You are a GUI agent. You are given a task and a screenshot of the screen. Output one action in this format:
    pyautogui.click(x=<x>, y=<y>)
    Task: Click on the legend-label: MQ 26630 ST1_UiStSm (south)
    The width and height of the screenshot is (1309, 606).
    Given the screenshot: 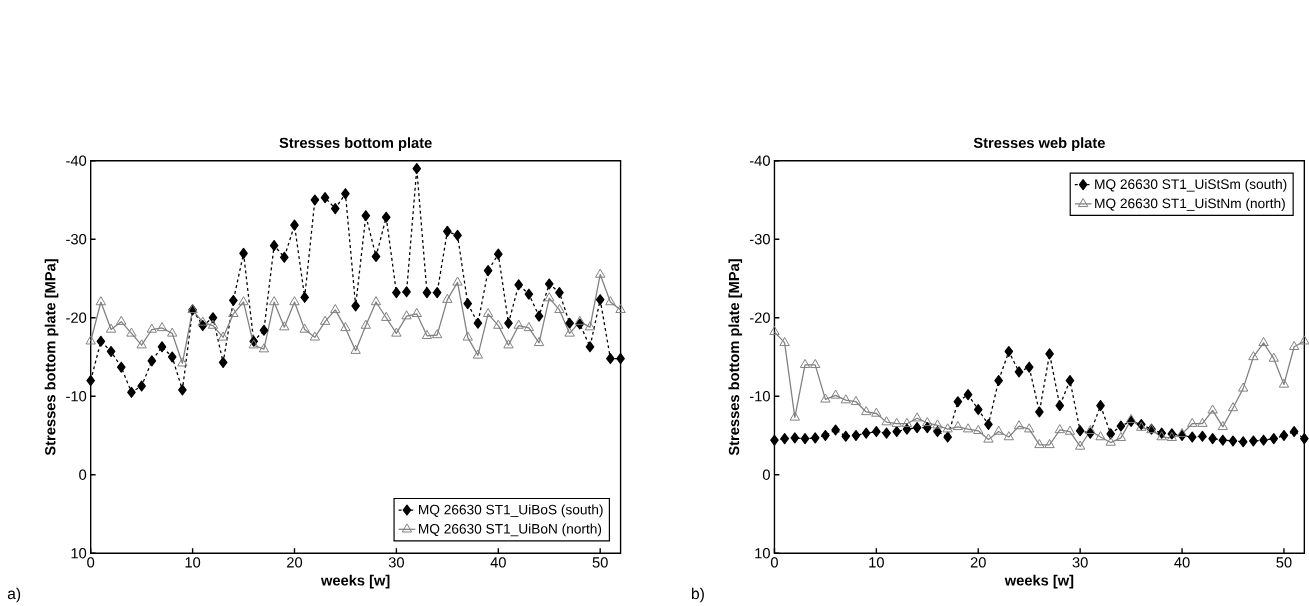 What is the action you would take?
    pyautogui.click(x=1191, y=185)
    